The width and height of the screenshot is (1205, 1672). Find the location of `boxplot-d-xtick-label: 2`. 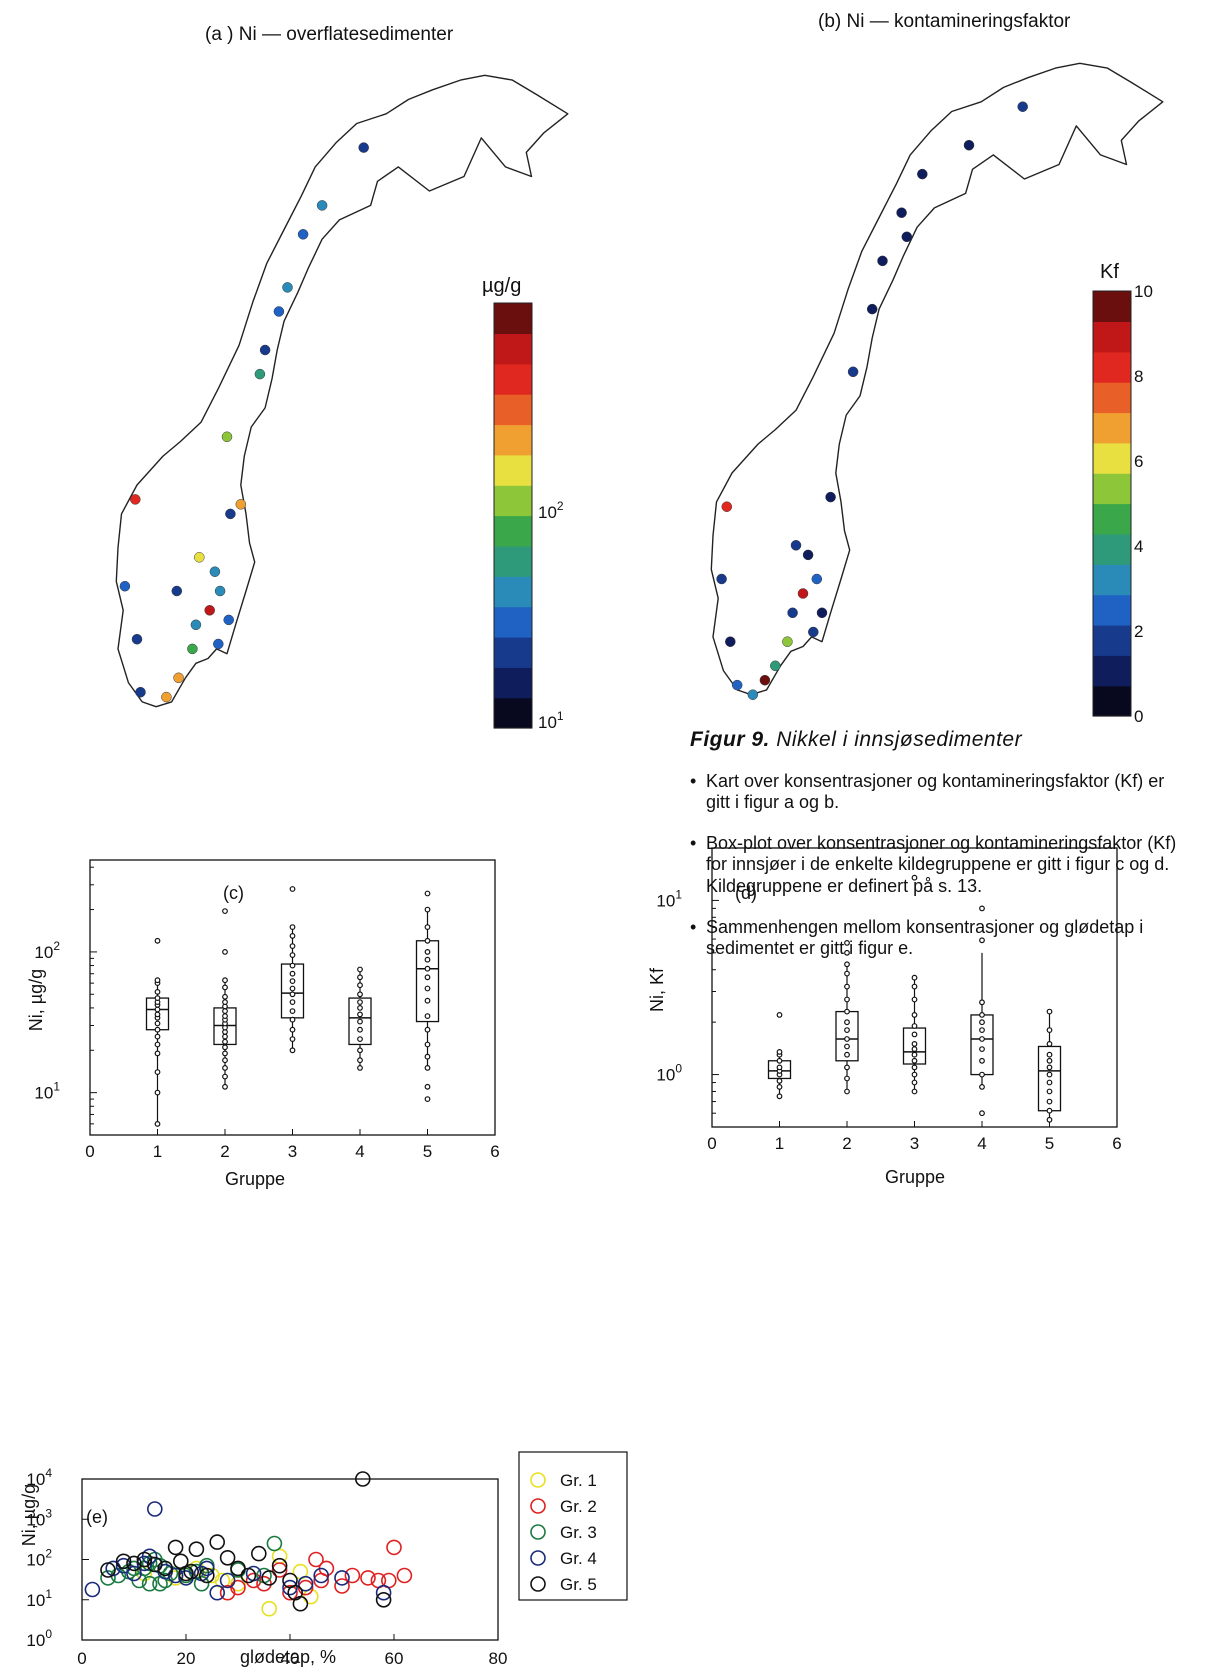

boxplot-d-xtick-label: 2 is located at coordinates (846, 1143).